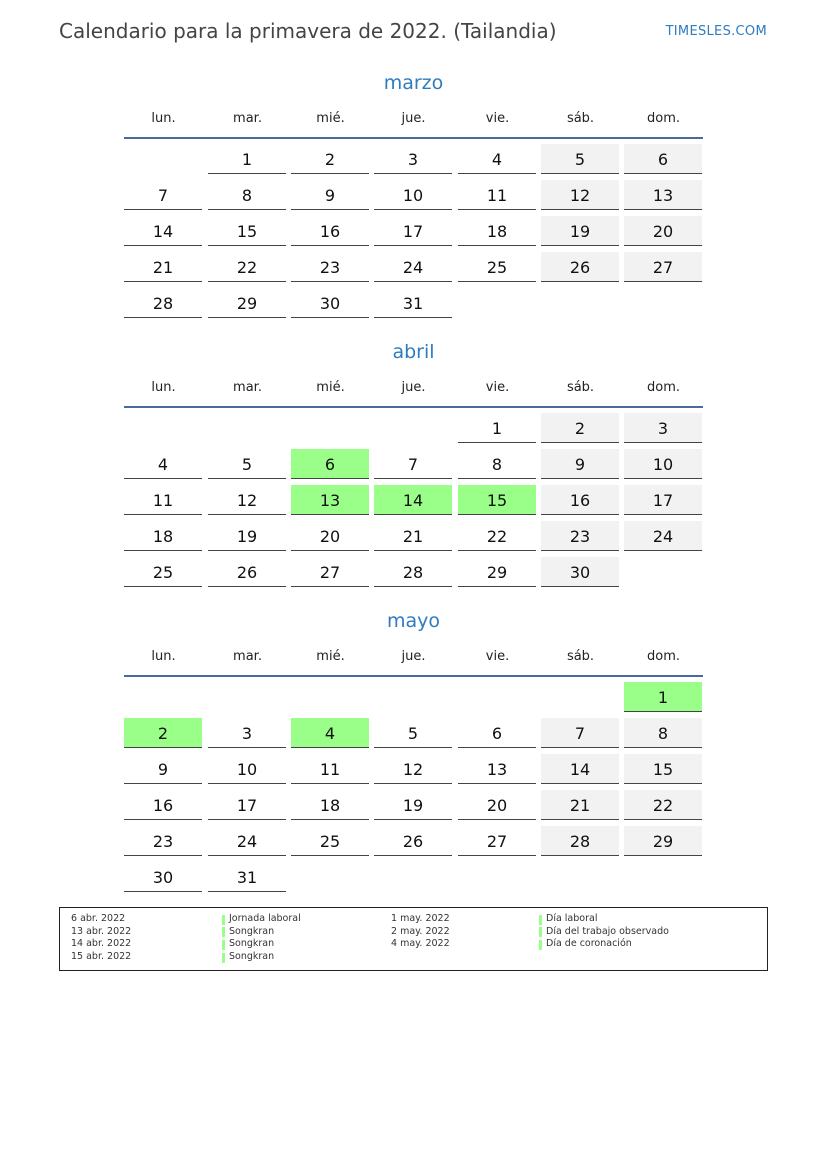 The height and width of the screenshot is (1169, 827). I want to click on legend-date: 14 abr. 2022, so click(101, 944).